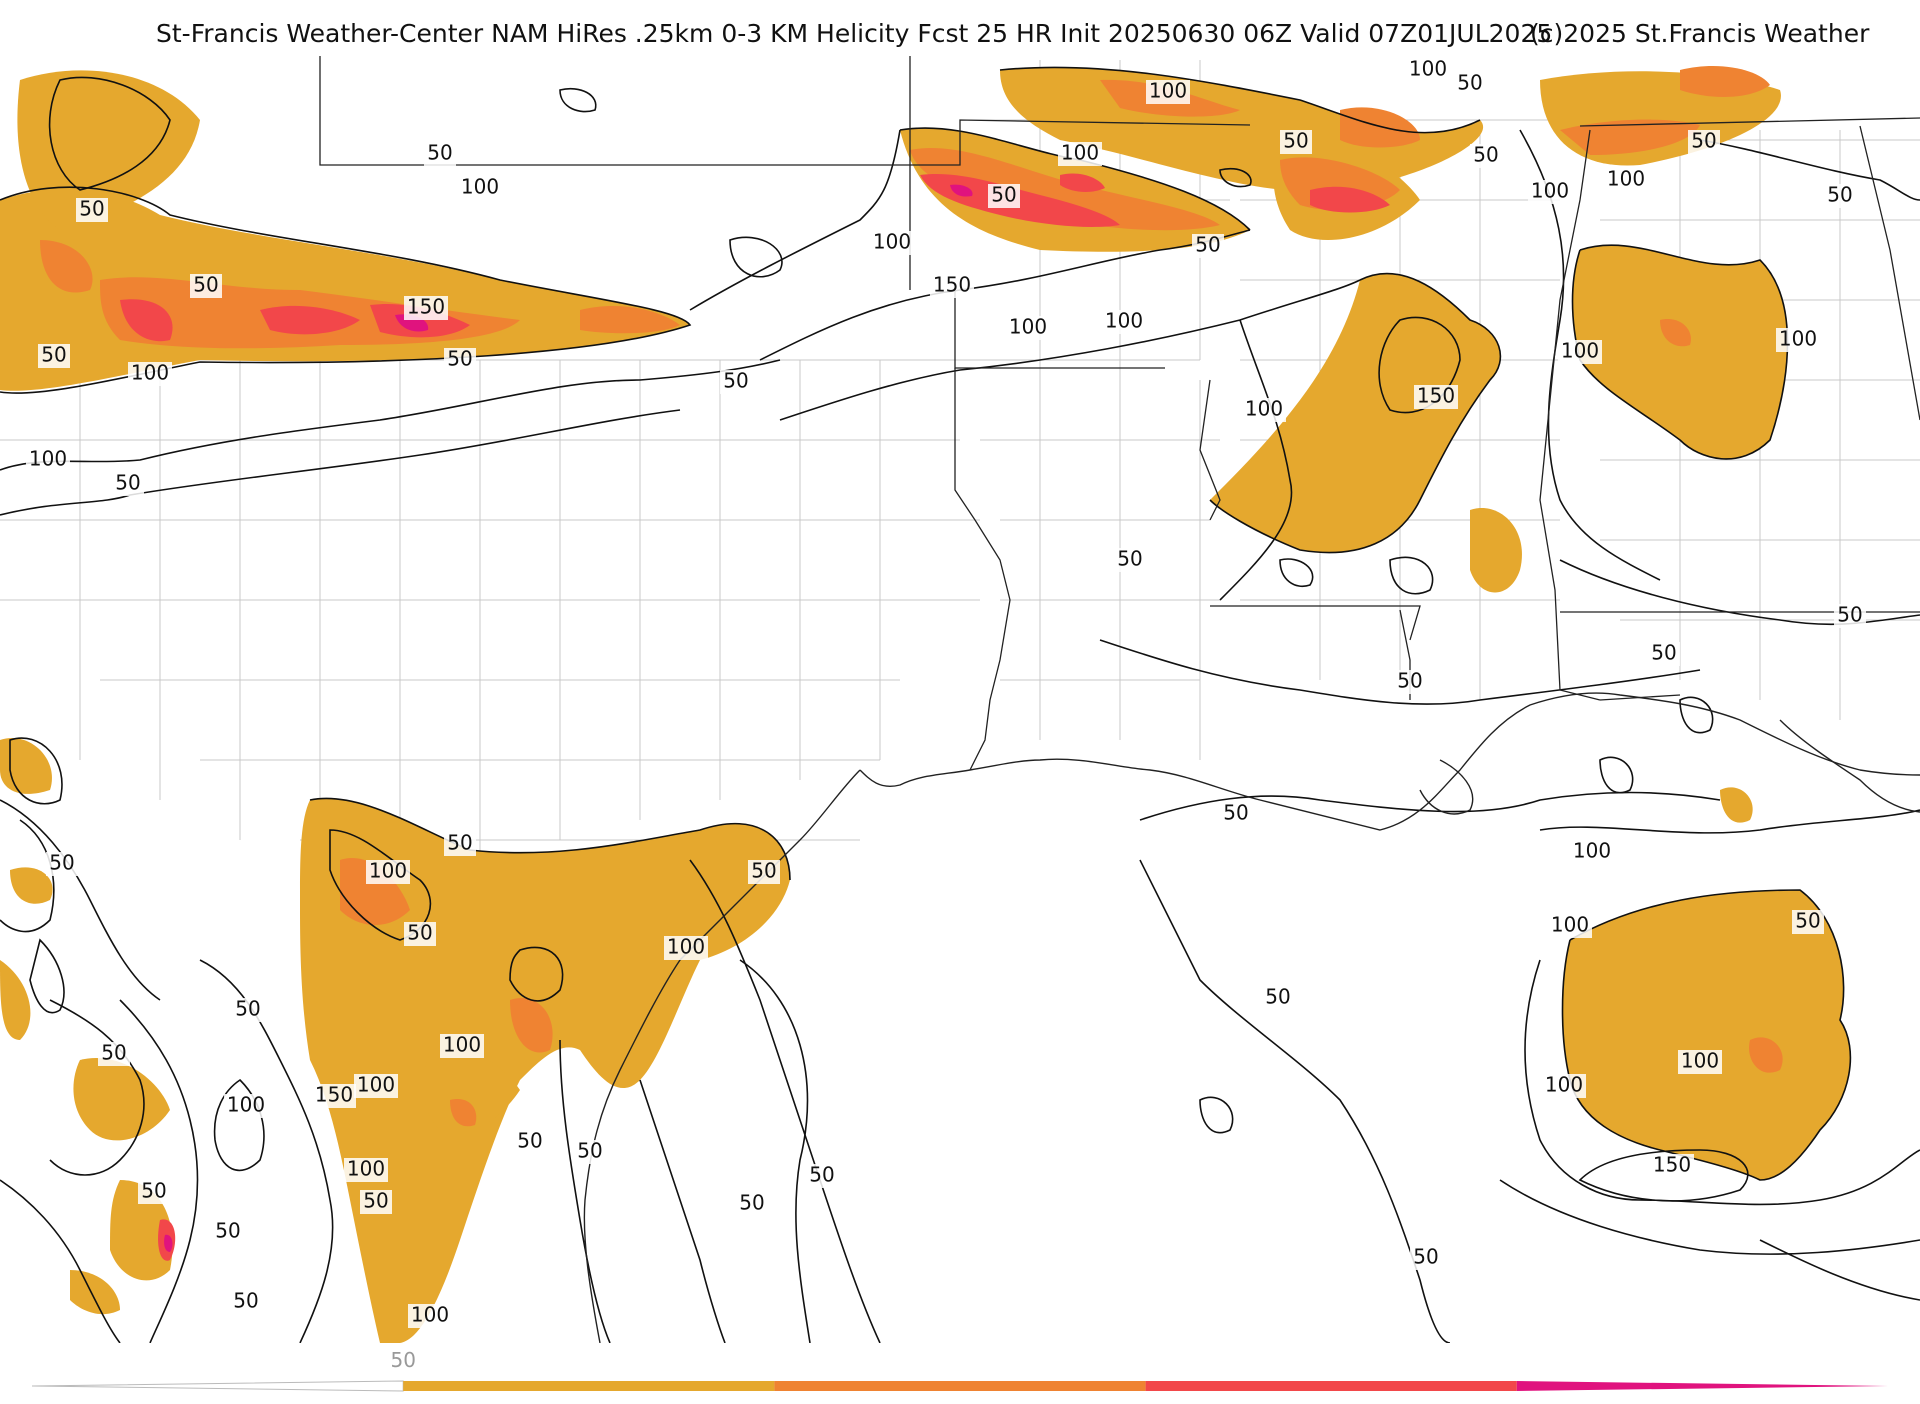 This screenshot has width=1920, height=1404. Describe the element at coordinates (402, 1360) in the screenshot. I see `colorbar-tick-label: 50` at that location.